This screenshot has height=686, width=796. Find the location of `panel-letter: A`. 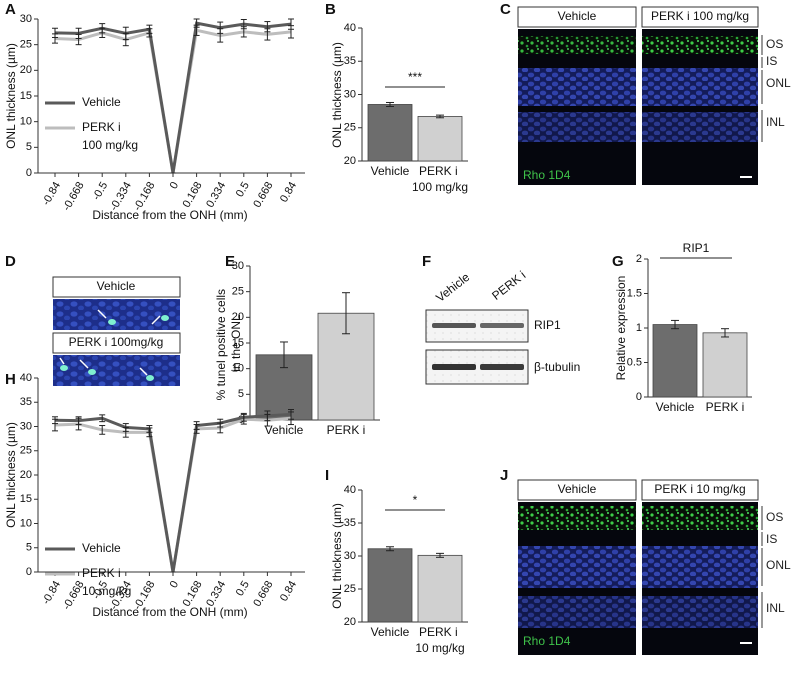

panel-letter: A is located at coordinates (10, 9).